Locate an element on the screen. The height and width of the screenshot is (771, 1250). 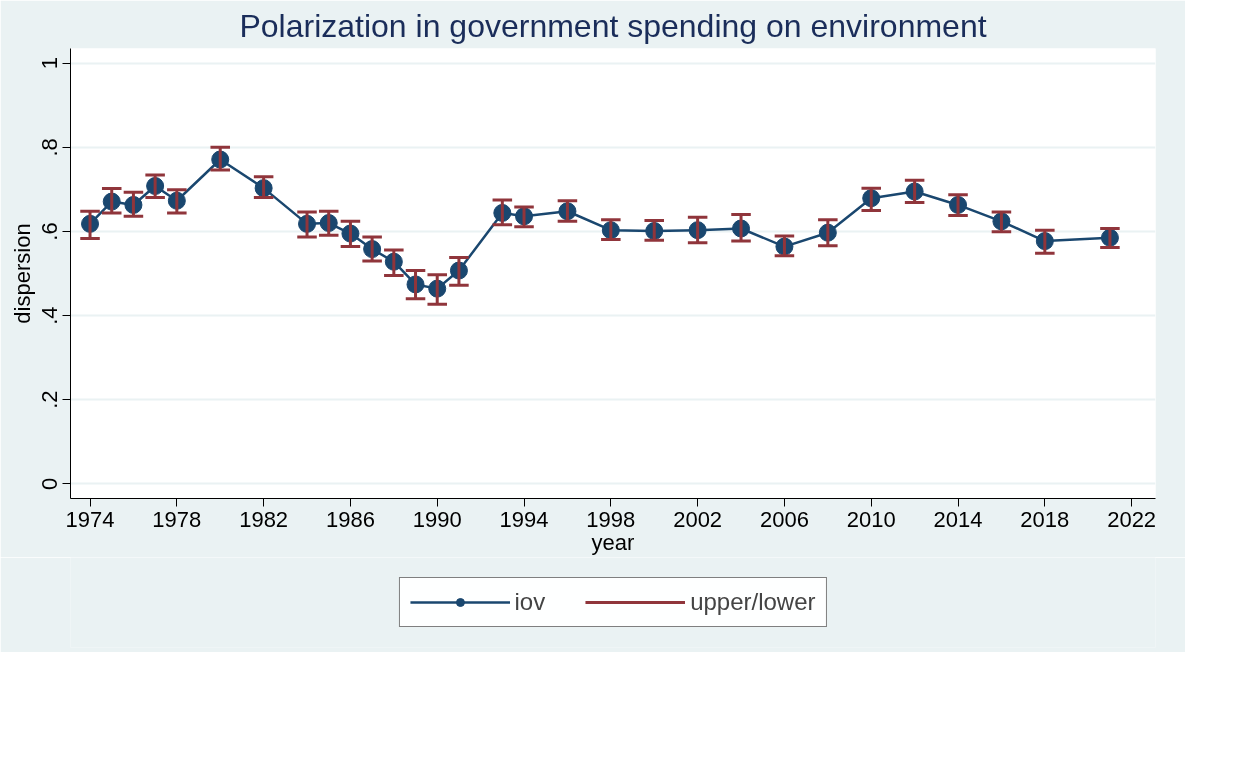
y-tick-label: 0 is located at coordinates (50, 483).